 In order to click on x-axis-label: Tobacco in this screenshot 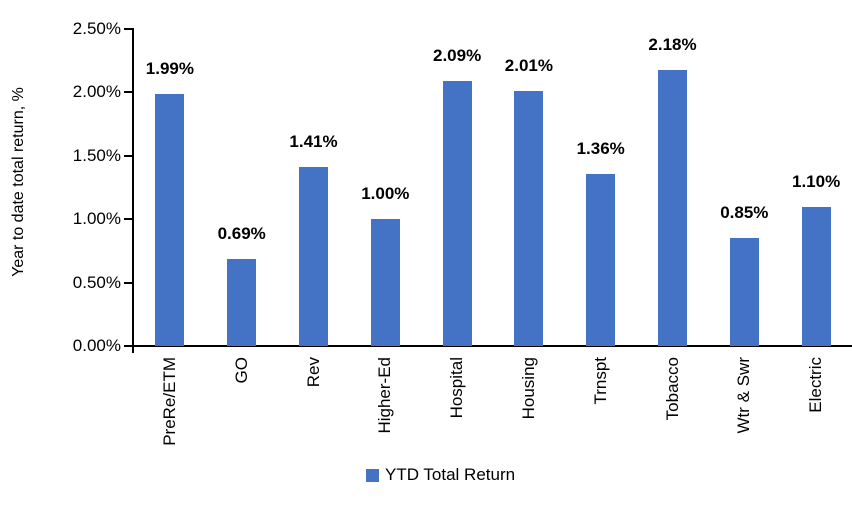, I will do `click(672, 389)`.